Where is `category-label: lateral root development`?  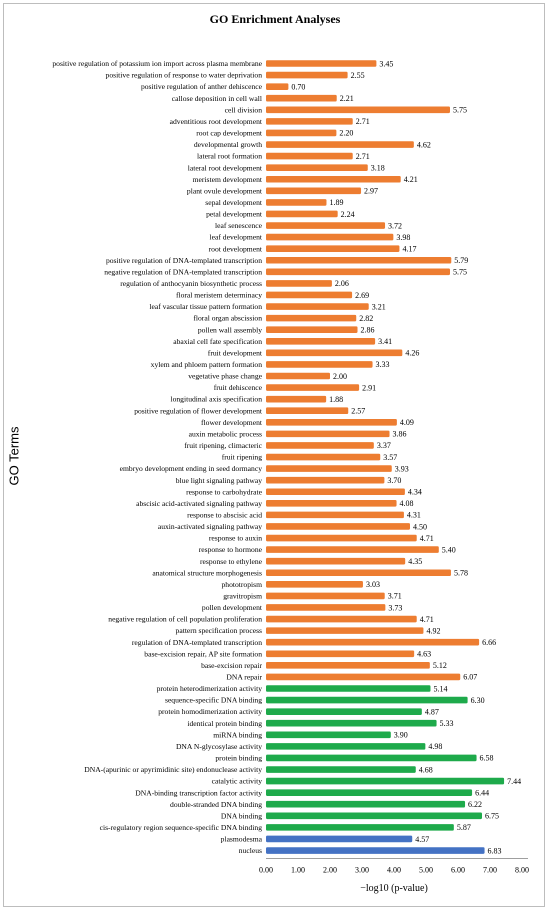
category-label: lateral root development is located at coordinates (225, 167).